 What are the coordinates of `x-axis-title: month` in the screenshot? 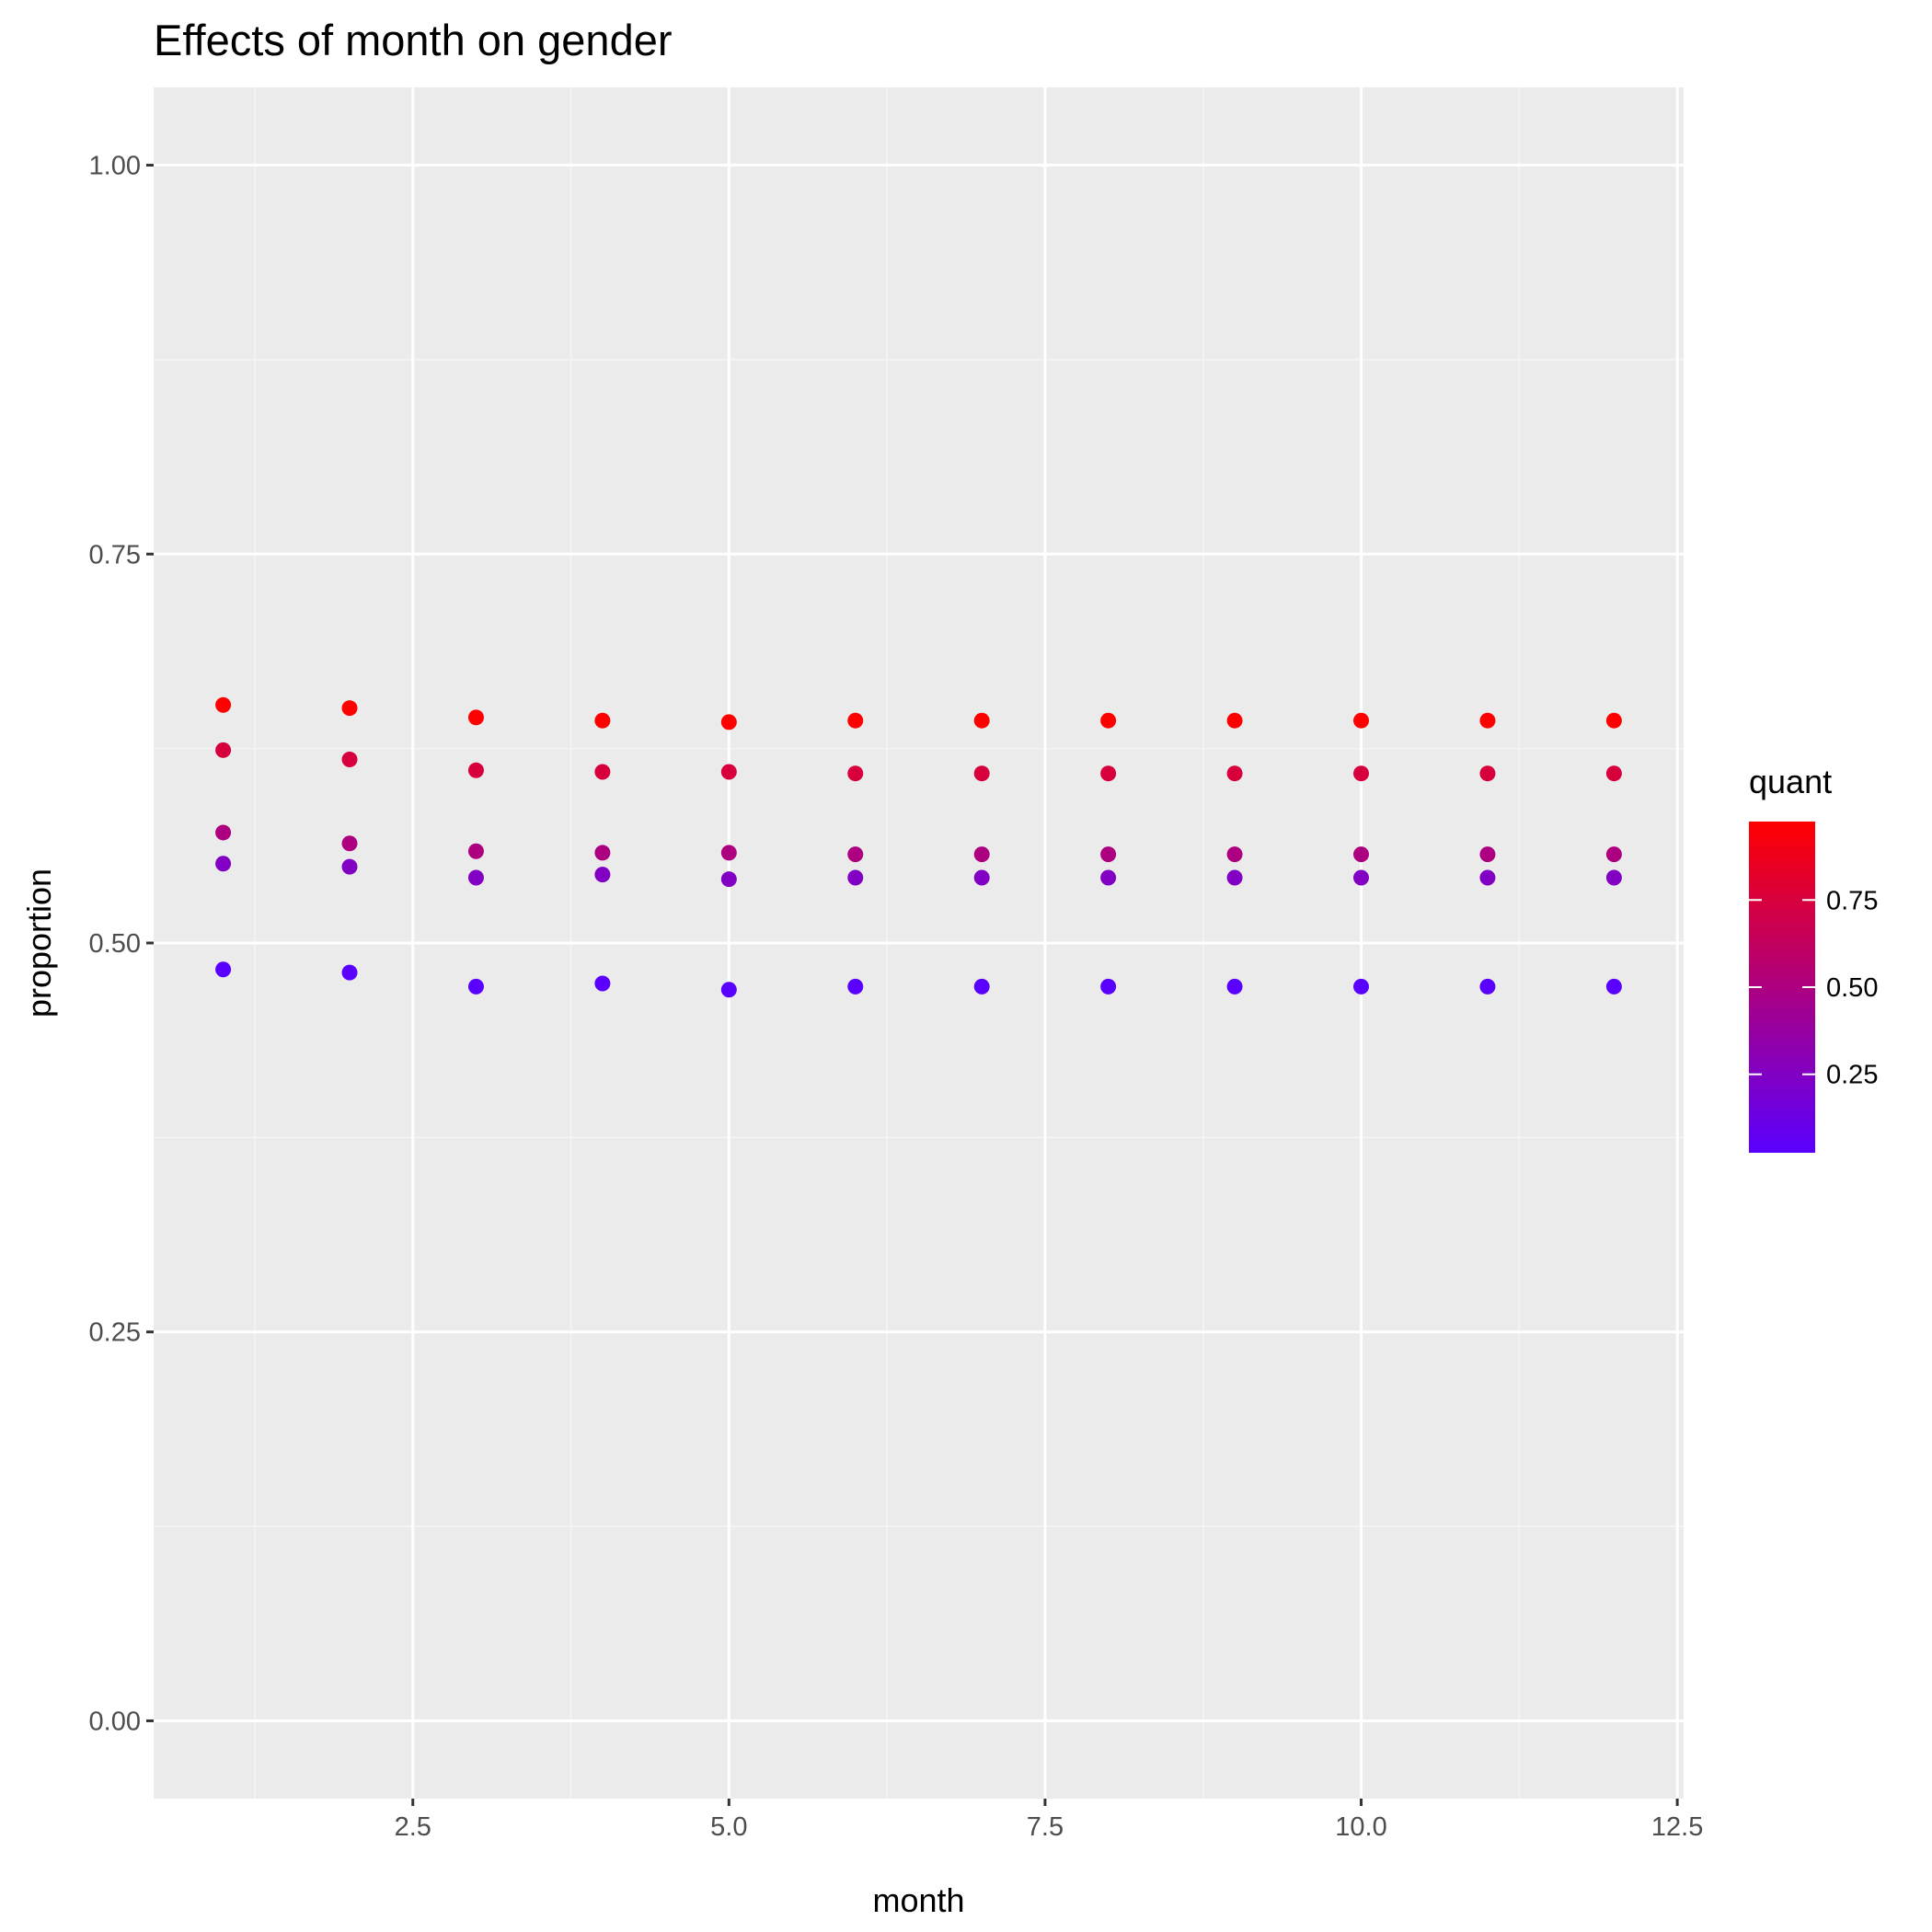 It's located at (918, 1900).